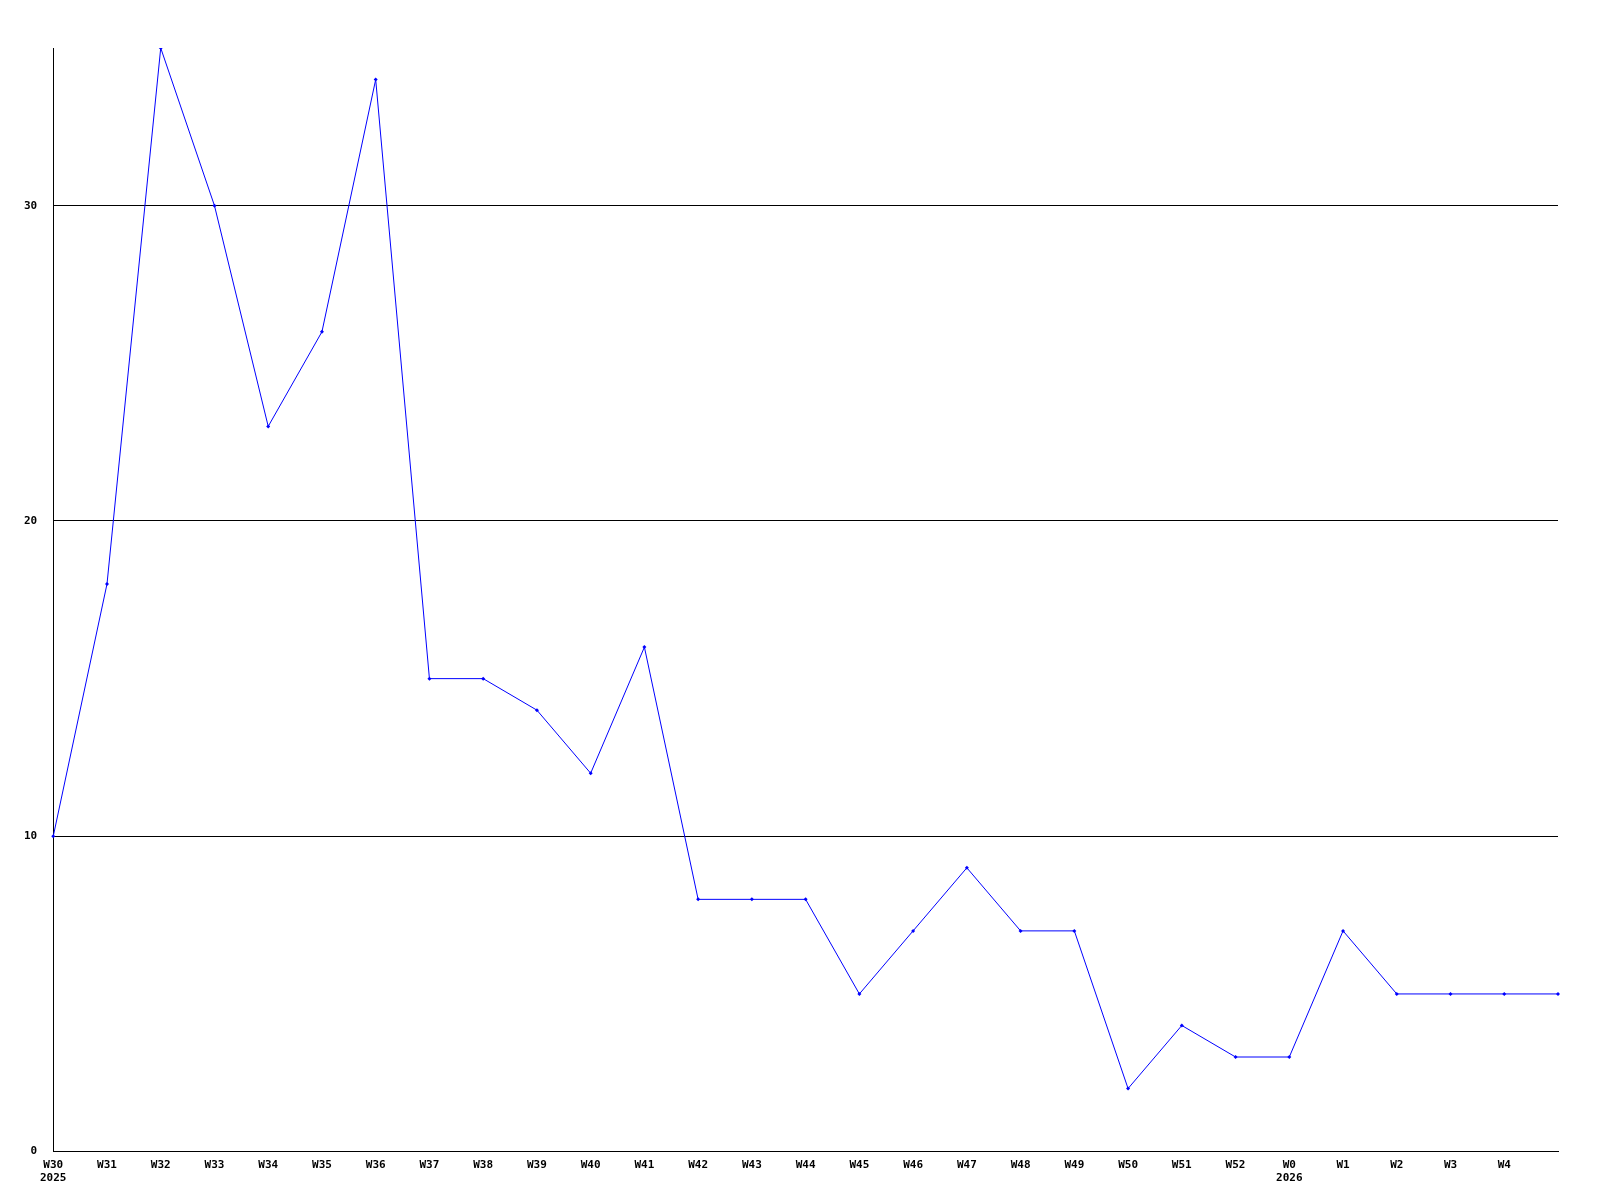  I want to click on x-tick-label: W46, so click(913, 1165).